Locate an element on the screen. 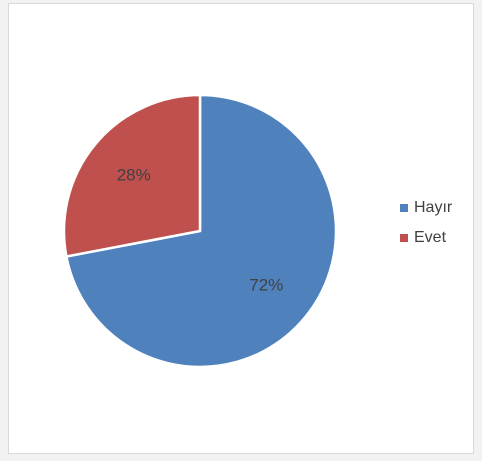 This screenshot has height=461, width=482. pie-value-labels: 72% 28% is located at coordinates (200, 230).